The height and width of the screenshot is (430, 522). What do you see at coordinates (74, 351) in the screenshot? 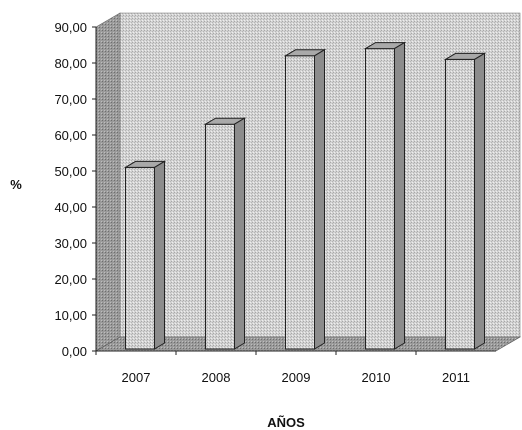
I see `y-tick-label: 0,00` at bounding box center [74, 351].